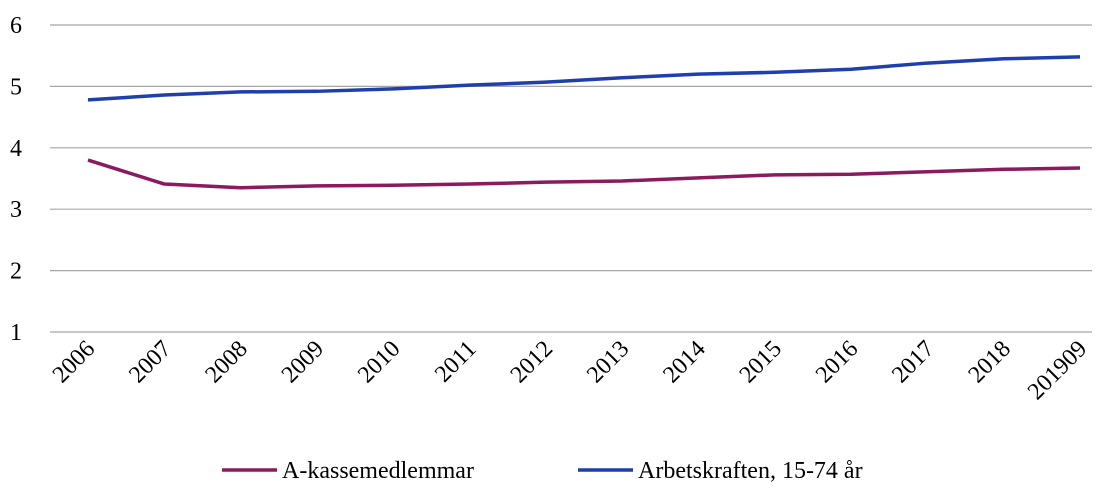  I want to click on x-tick-label: 2008, so click(227, 362).